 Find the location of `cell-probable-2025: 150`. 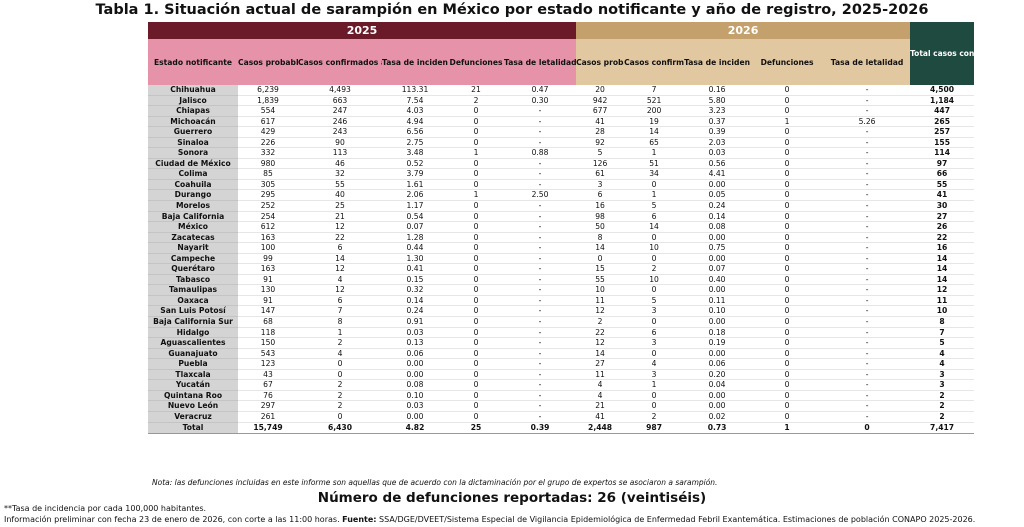

cell-probable-2025: 150 is located at coordinates (268, 343).